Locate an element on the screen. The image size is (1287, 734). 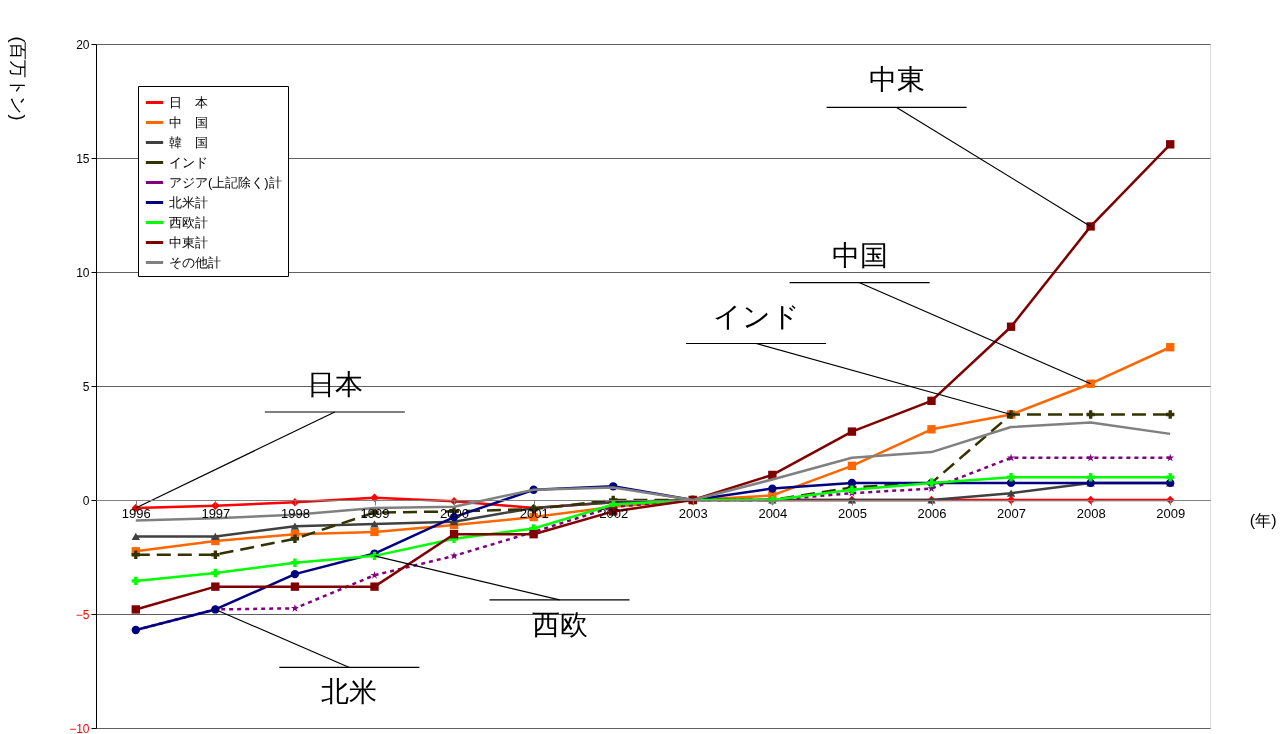
x-tick-label: 1996 is located at coordinates (136, 513).